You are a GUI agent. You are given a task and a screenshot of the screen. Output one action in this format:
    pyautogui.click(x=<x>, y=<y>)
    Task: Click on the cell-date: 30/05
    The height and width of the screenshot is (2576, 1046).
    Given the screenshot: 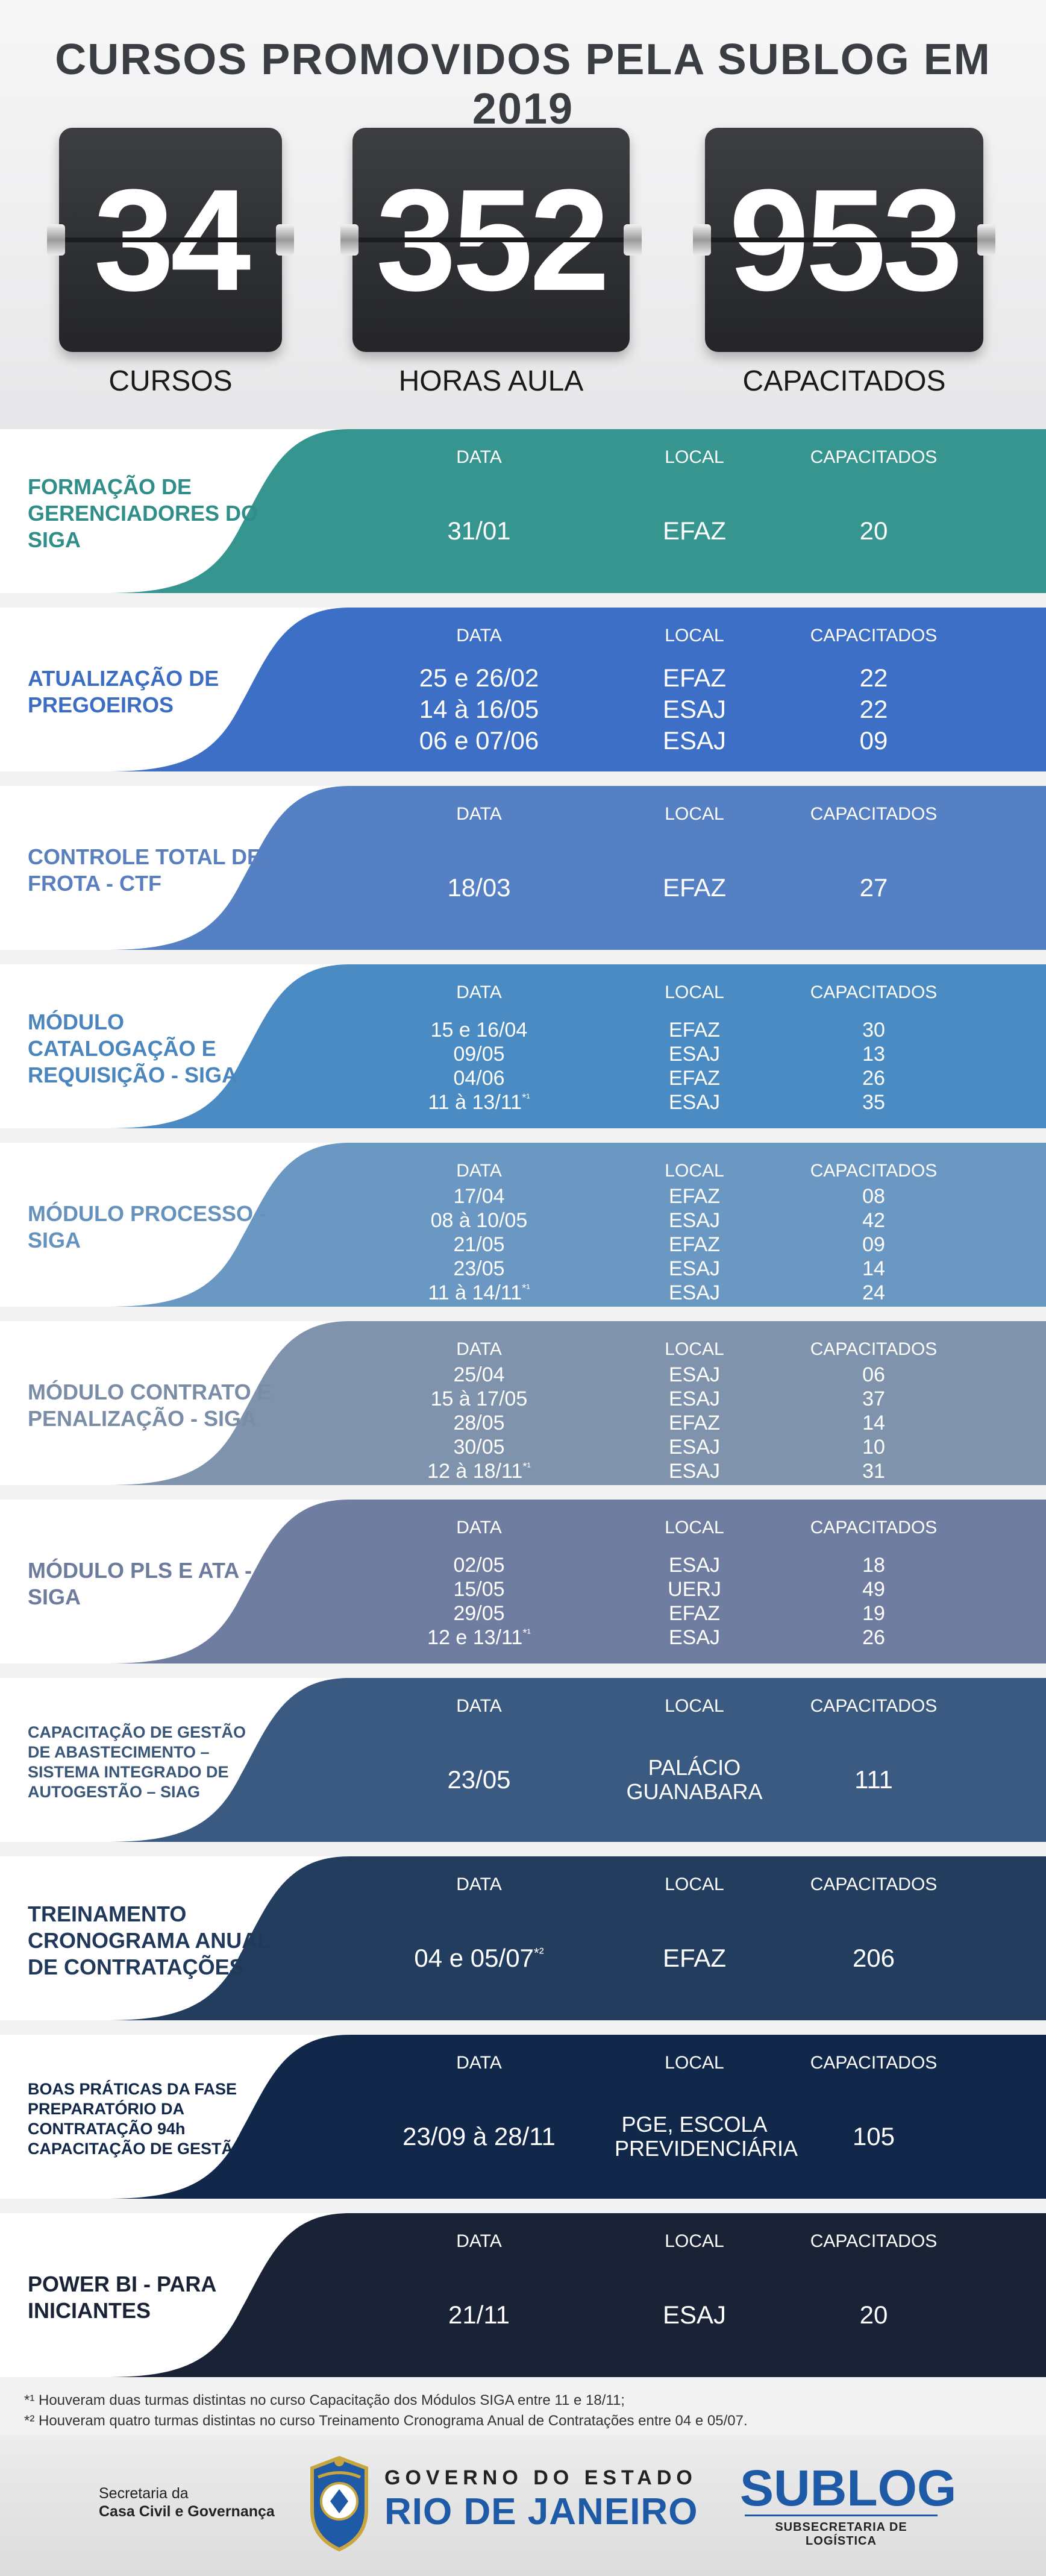 What is the action you would take?
    pyautogui.click(x=479, y=1447)
    